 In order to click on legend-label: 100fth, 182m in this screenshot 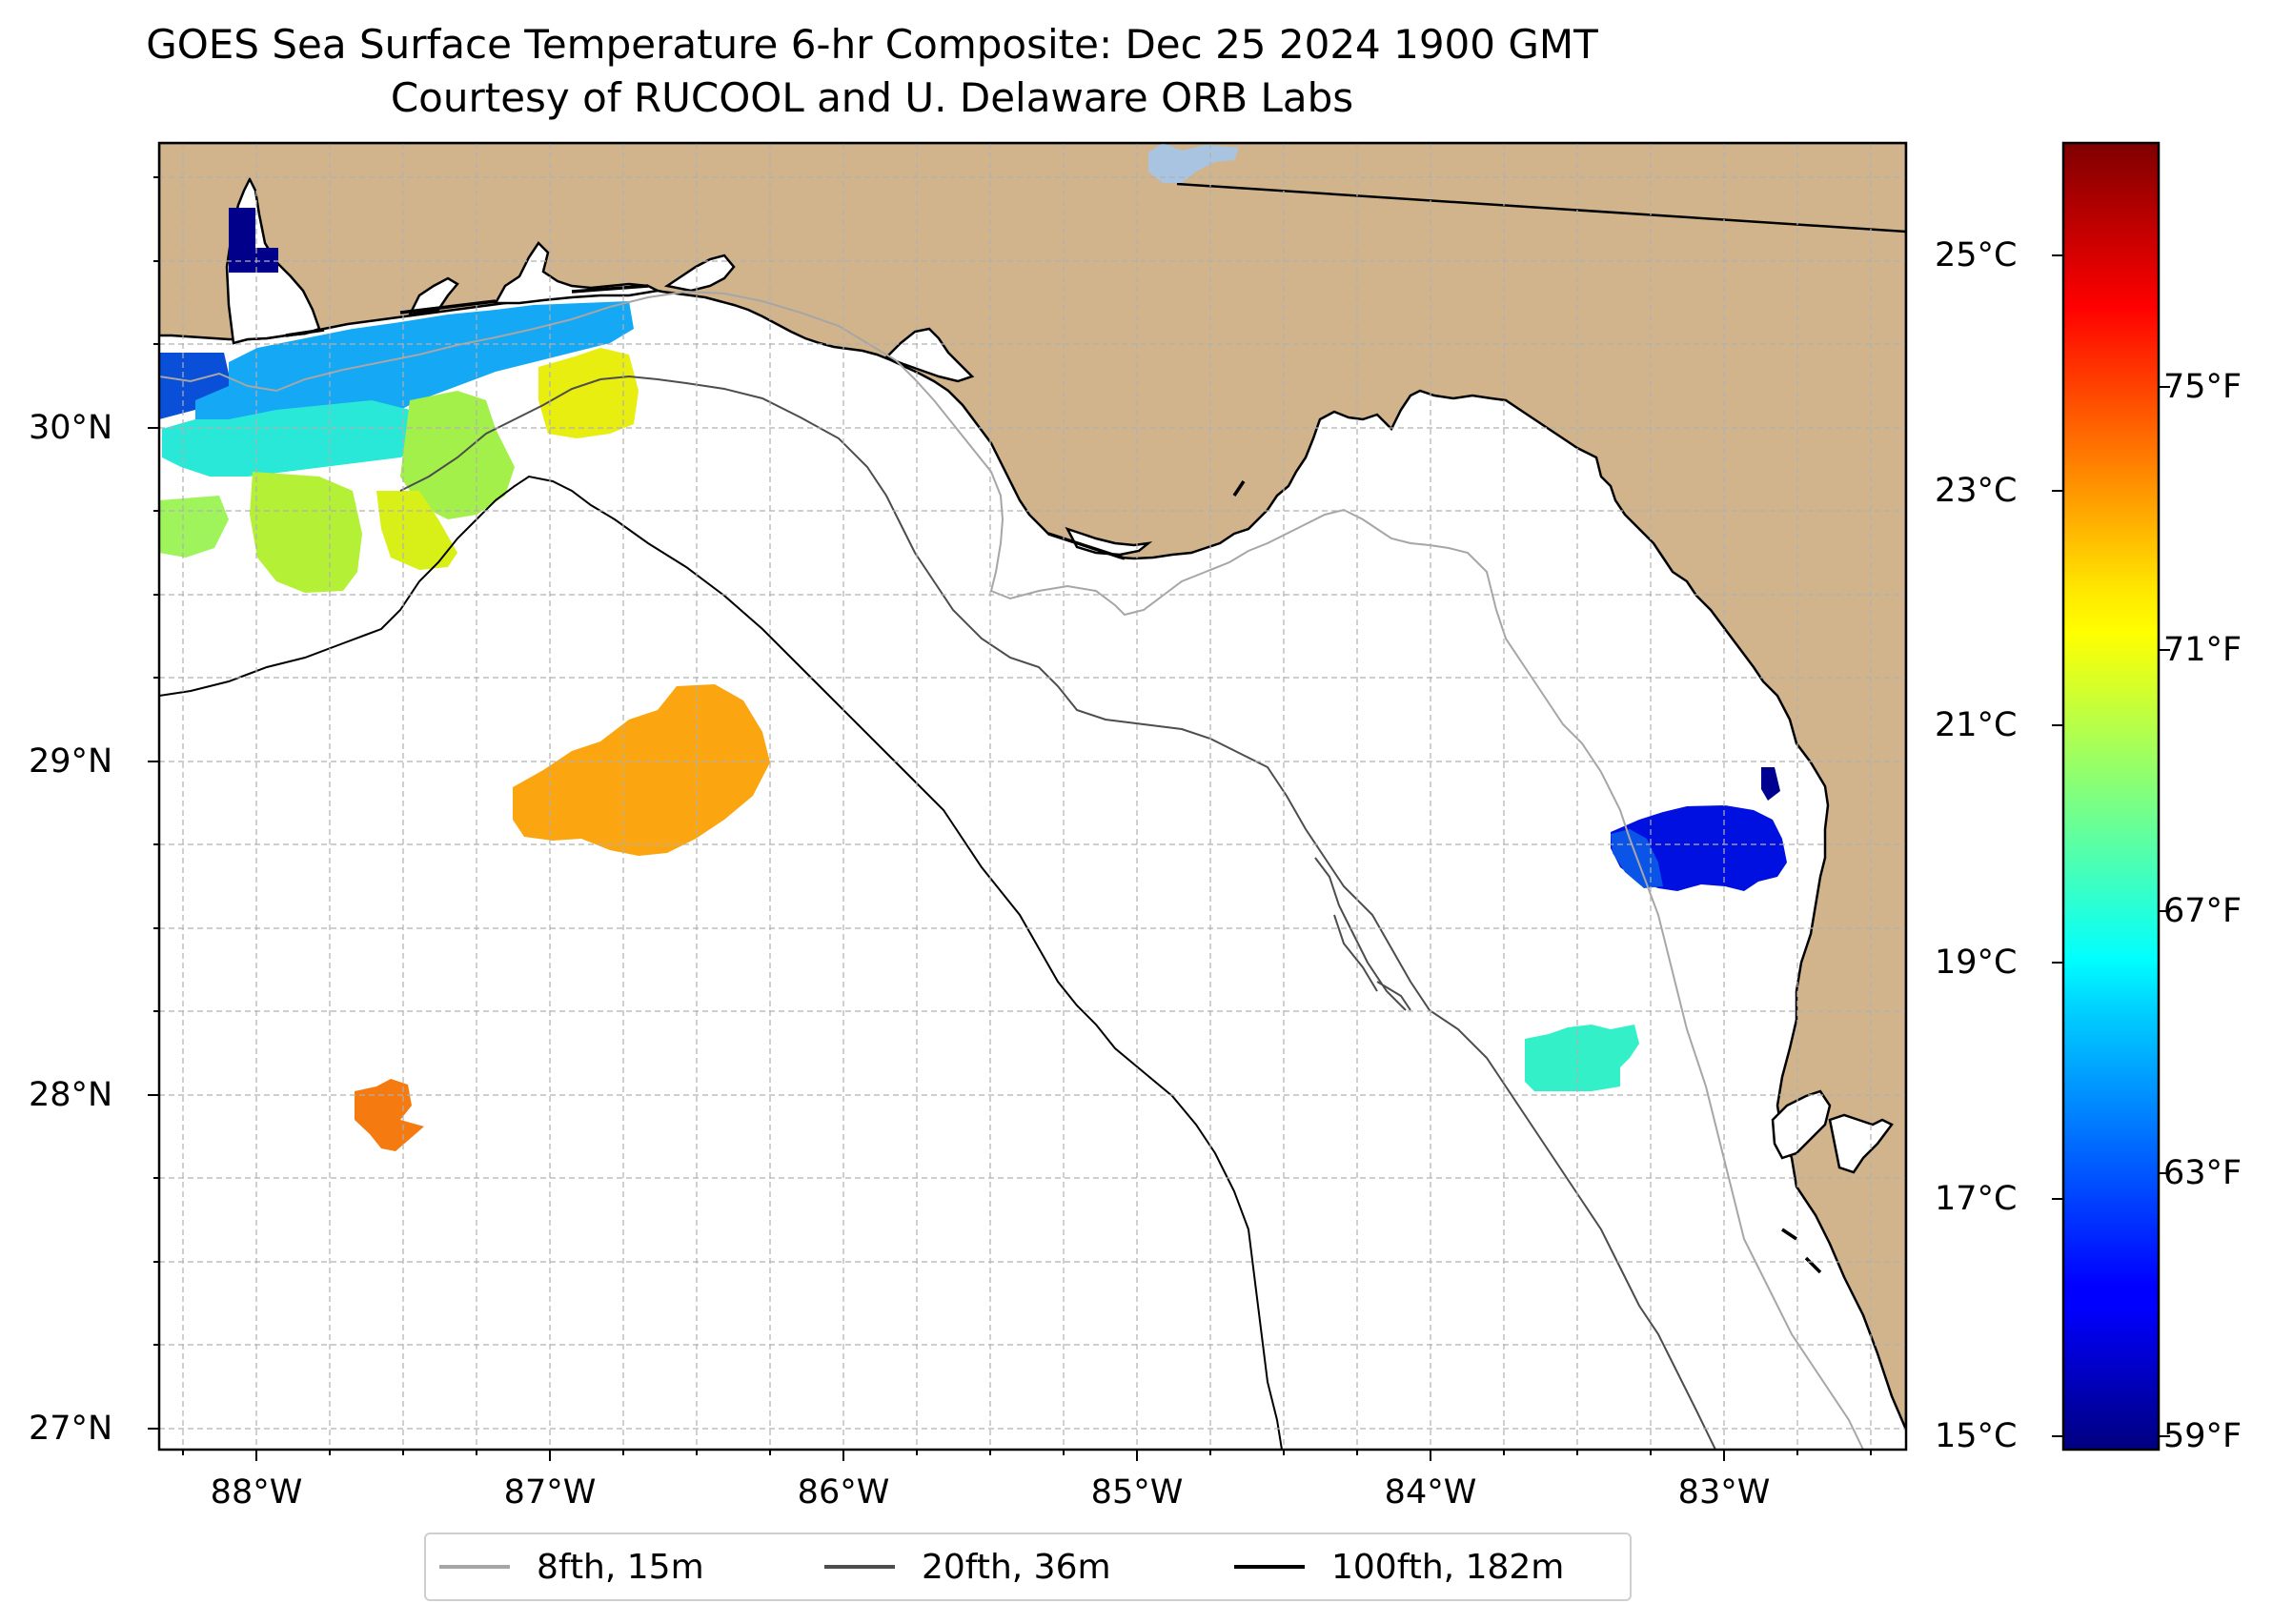, I will do `click(1448, 1567)`.